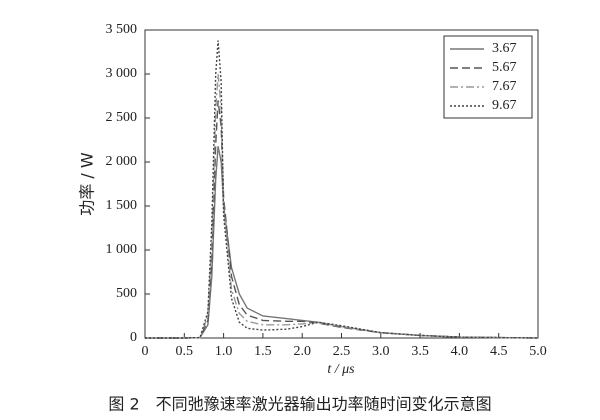  What do you see at coordinates (87, 184) in the screenshot?
I see `y-axis-label: 功率 / W` at bounding box center [87, 184].